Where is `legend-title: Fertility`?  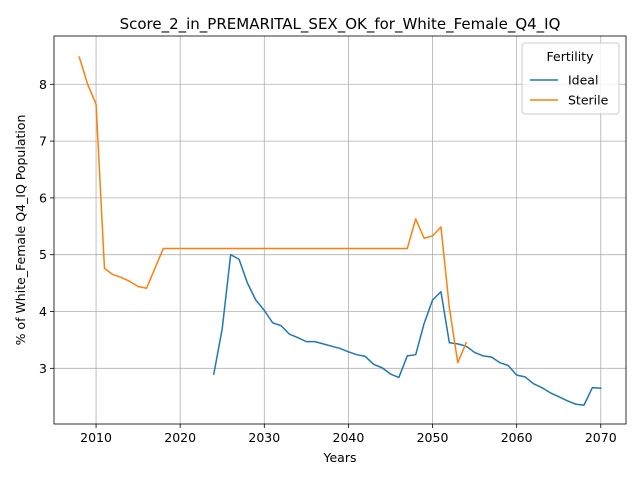 legend-title: Fertility is located at coordinates (571, 56).